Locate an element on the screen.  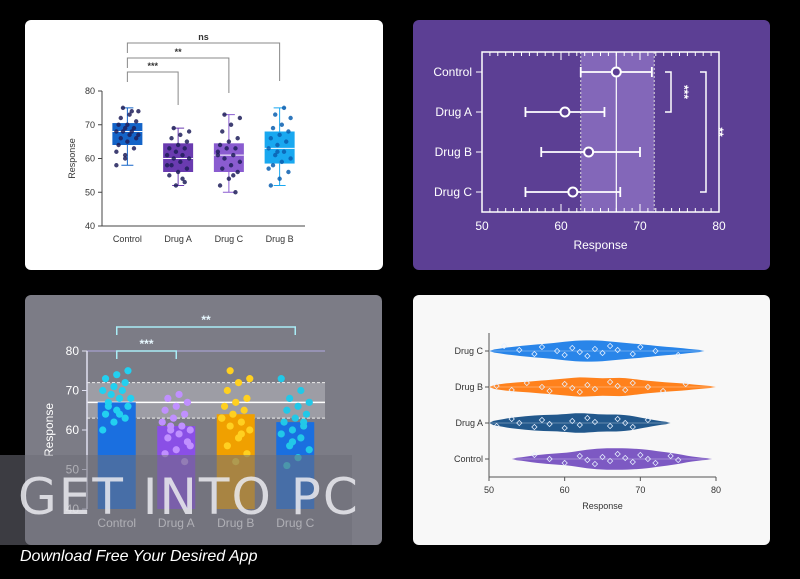
box-drug-c is located at coordinates (228, 157).